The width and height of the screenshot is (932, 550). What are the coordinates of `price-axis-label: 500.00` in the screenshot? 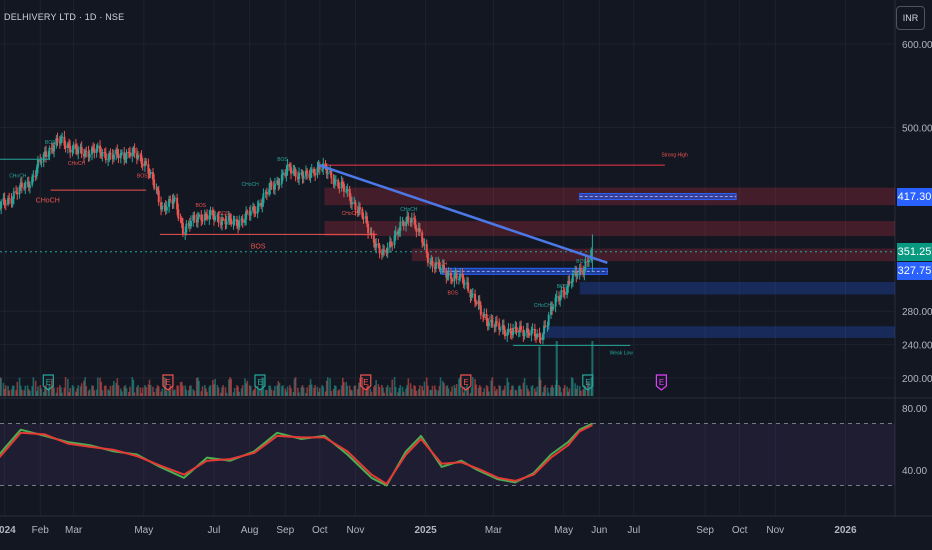 It's located at (917, 129).